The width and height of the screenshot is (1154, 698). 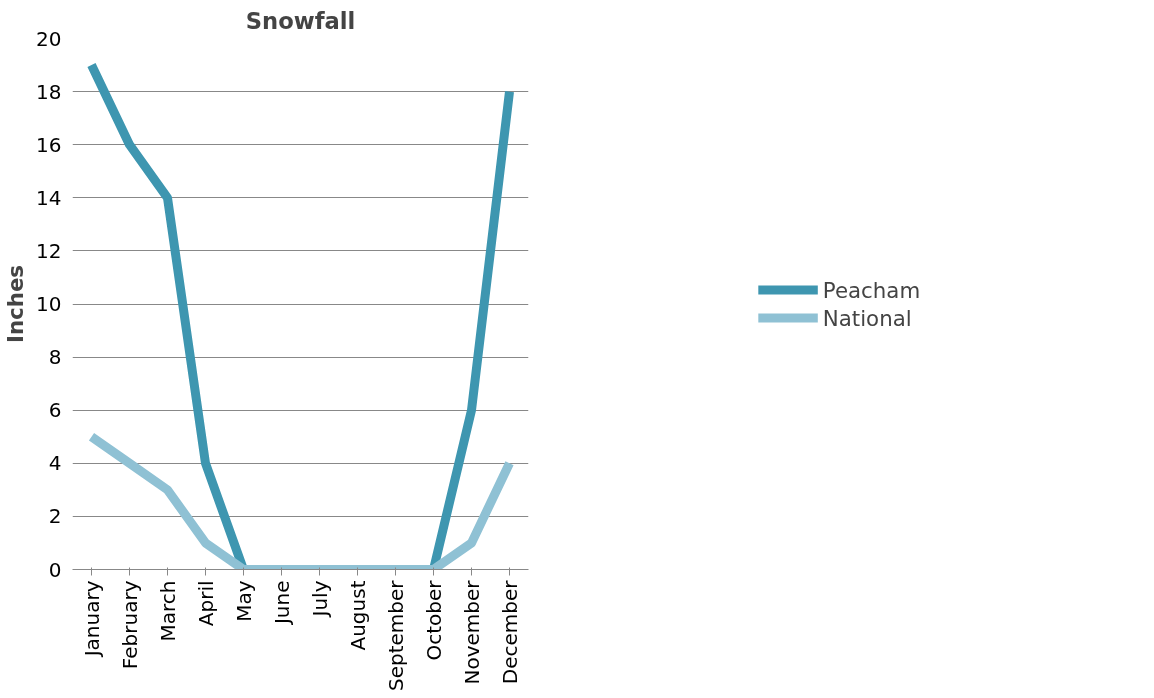 I want to click on x-tick-label: November, so click(x=471, y=632).